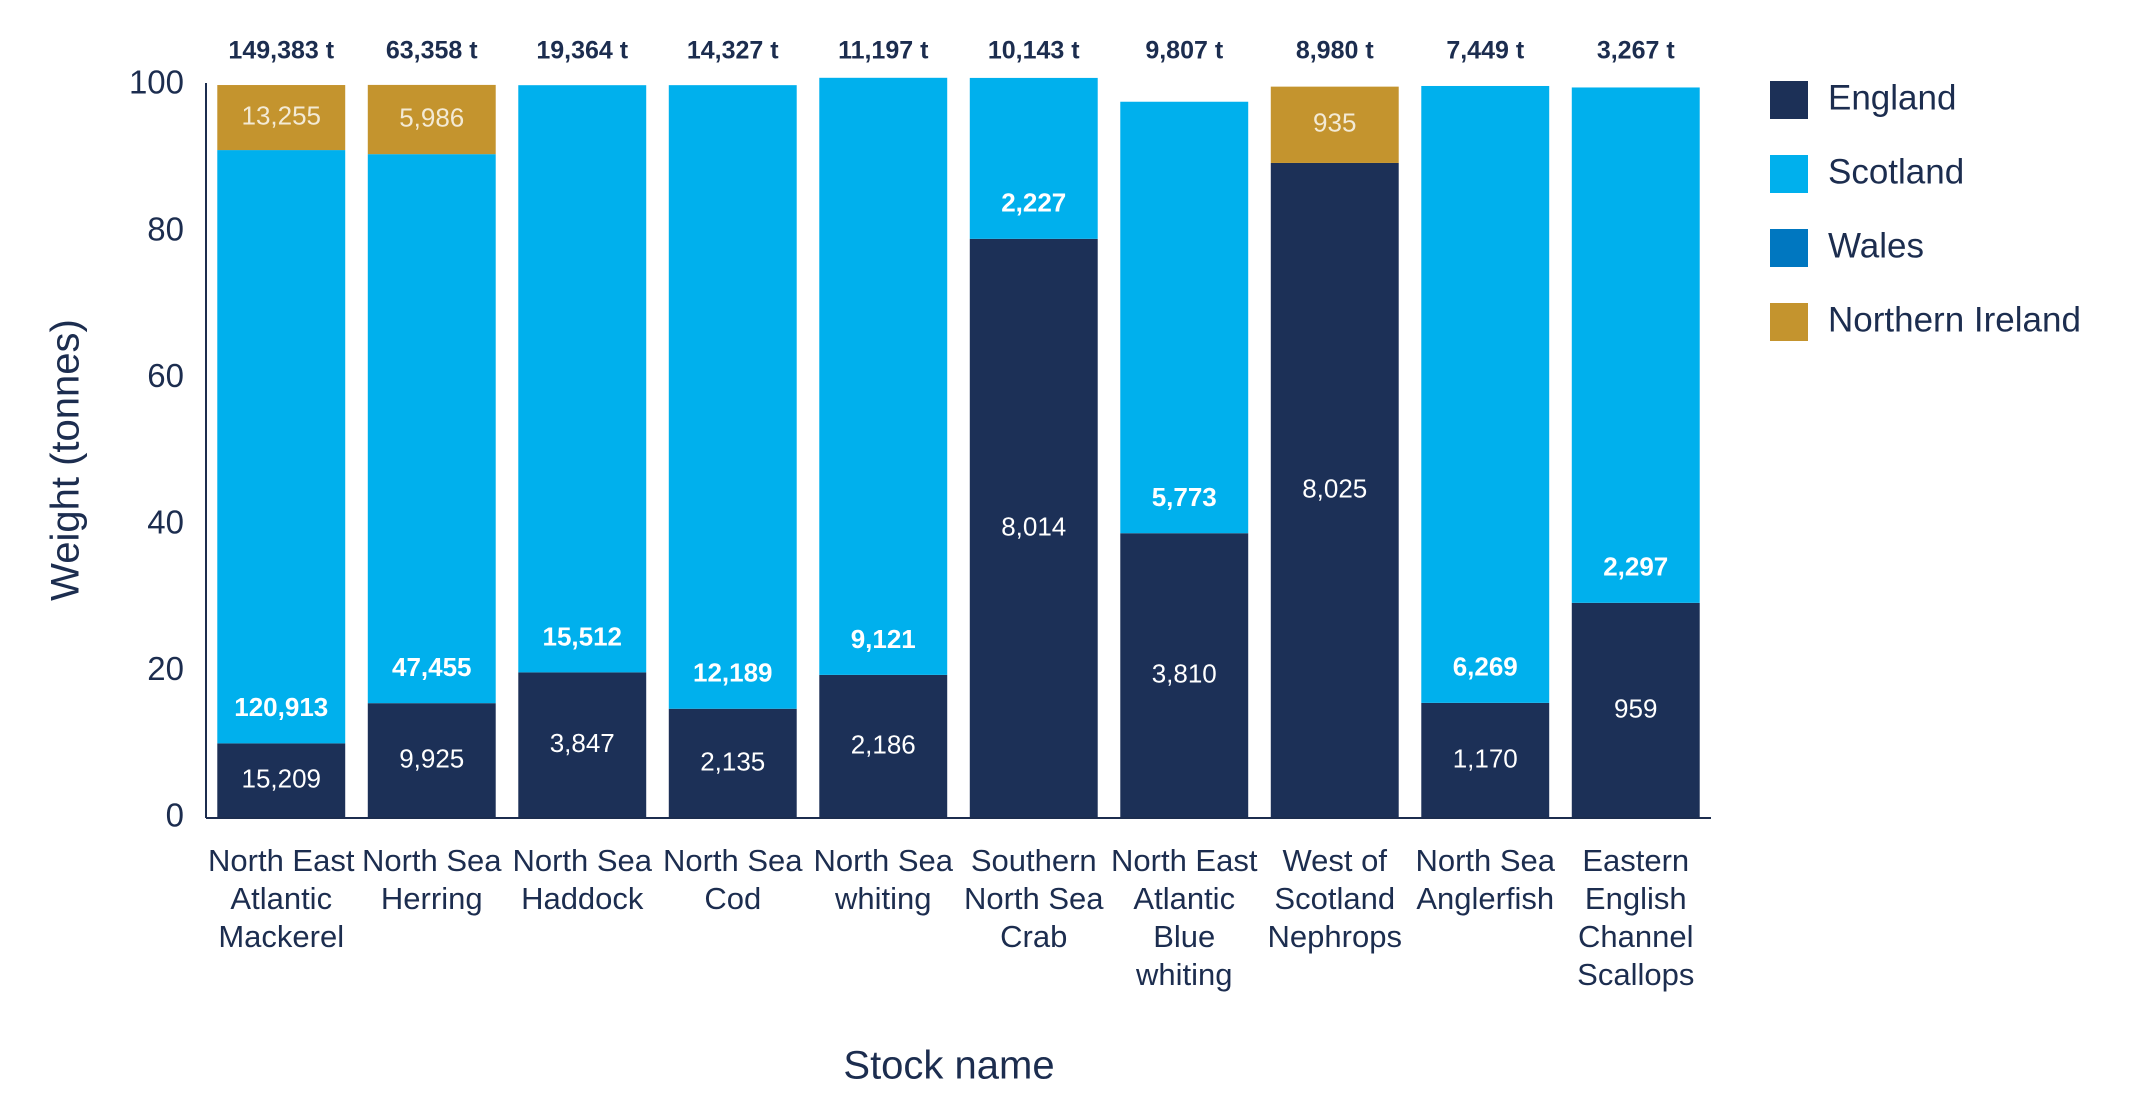 Image resolution: width=2139 pixels, height=1095 pixels. Describe the element at coordinates (1033, 898) in the screenshot. I see `x-tick-label: Southern North Sea Crab` at that location.